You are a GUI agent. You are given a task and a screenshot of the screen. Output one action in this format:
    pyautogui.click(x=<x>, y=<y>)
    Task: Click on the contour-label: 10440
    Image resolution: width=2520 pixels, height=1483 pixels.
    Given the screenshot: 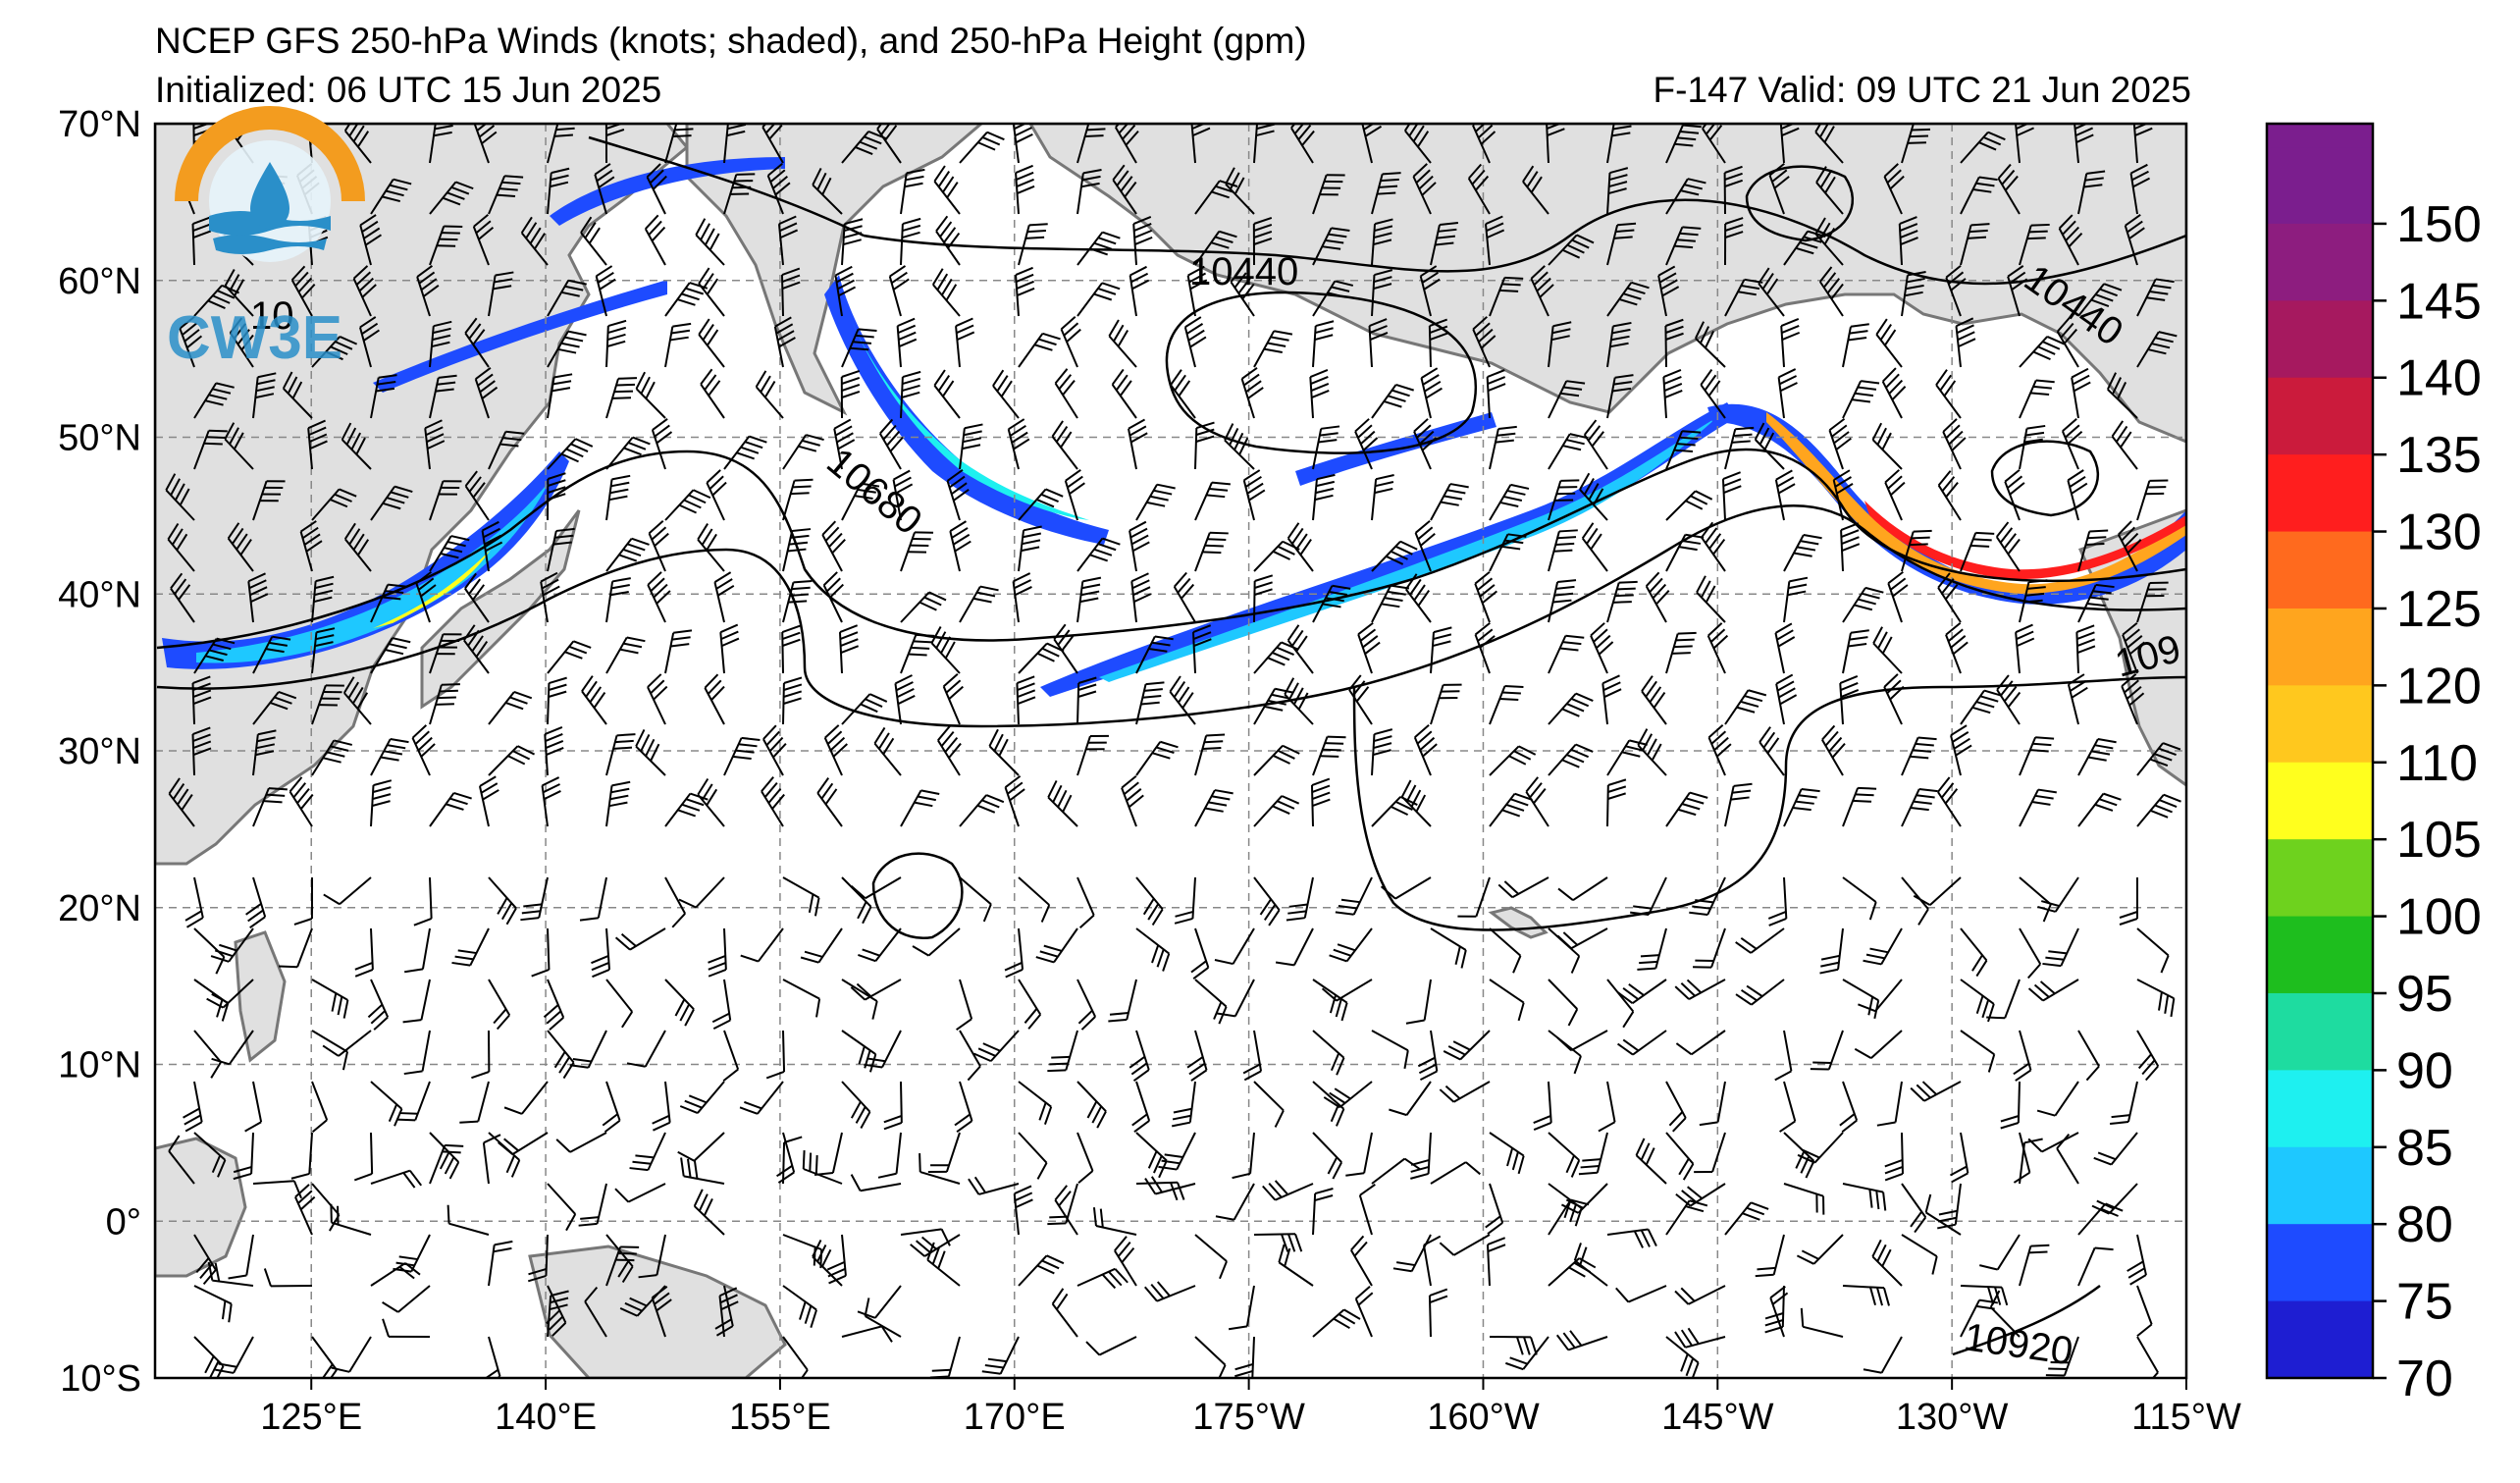 What is the action you would take?
    pyautogui.click(x=1243, y=272)
    